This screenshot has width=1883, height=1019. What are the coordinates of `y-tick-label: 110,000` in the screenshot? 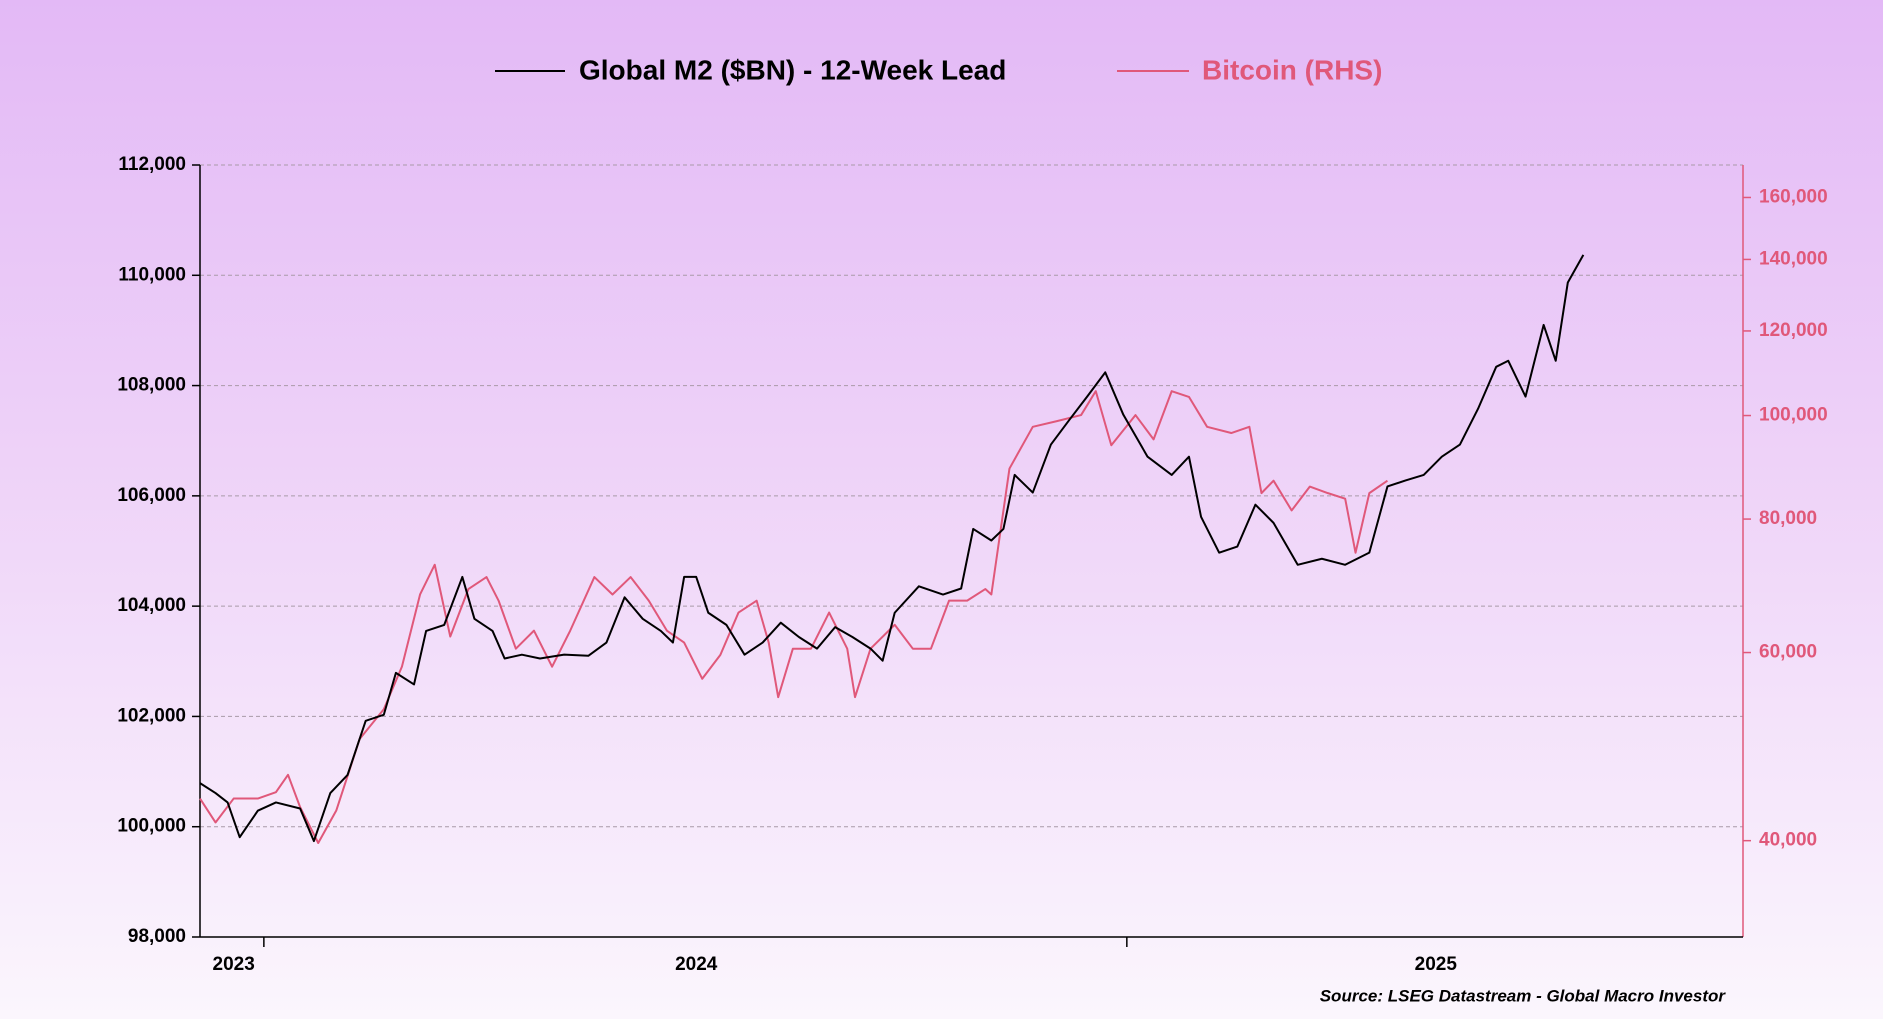 It's located at (152, 274).